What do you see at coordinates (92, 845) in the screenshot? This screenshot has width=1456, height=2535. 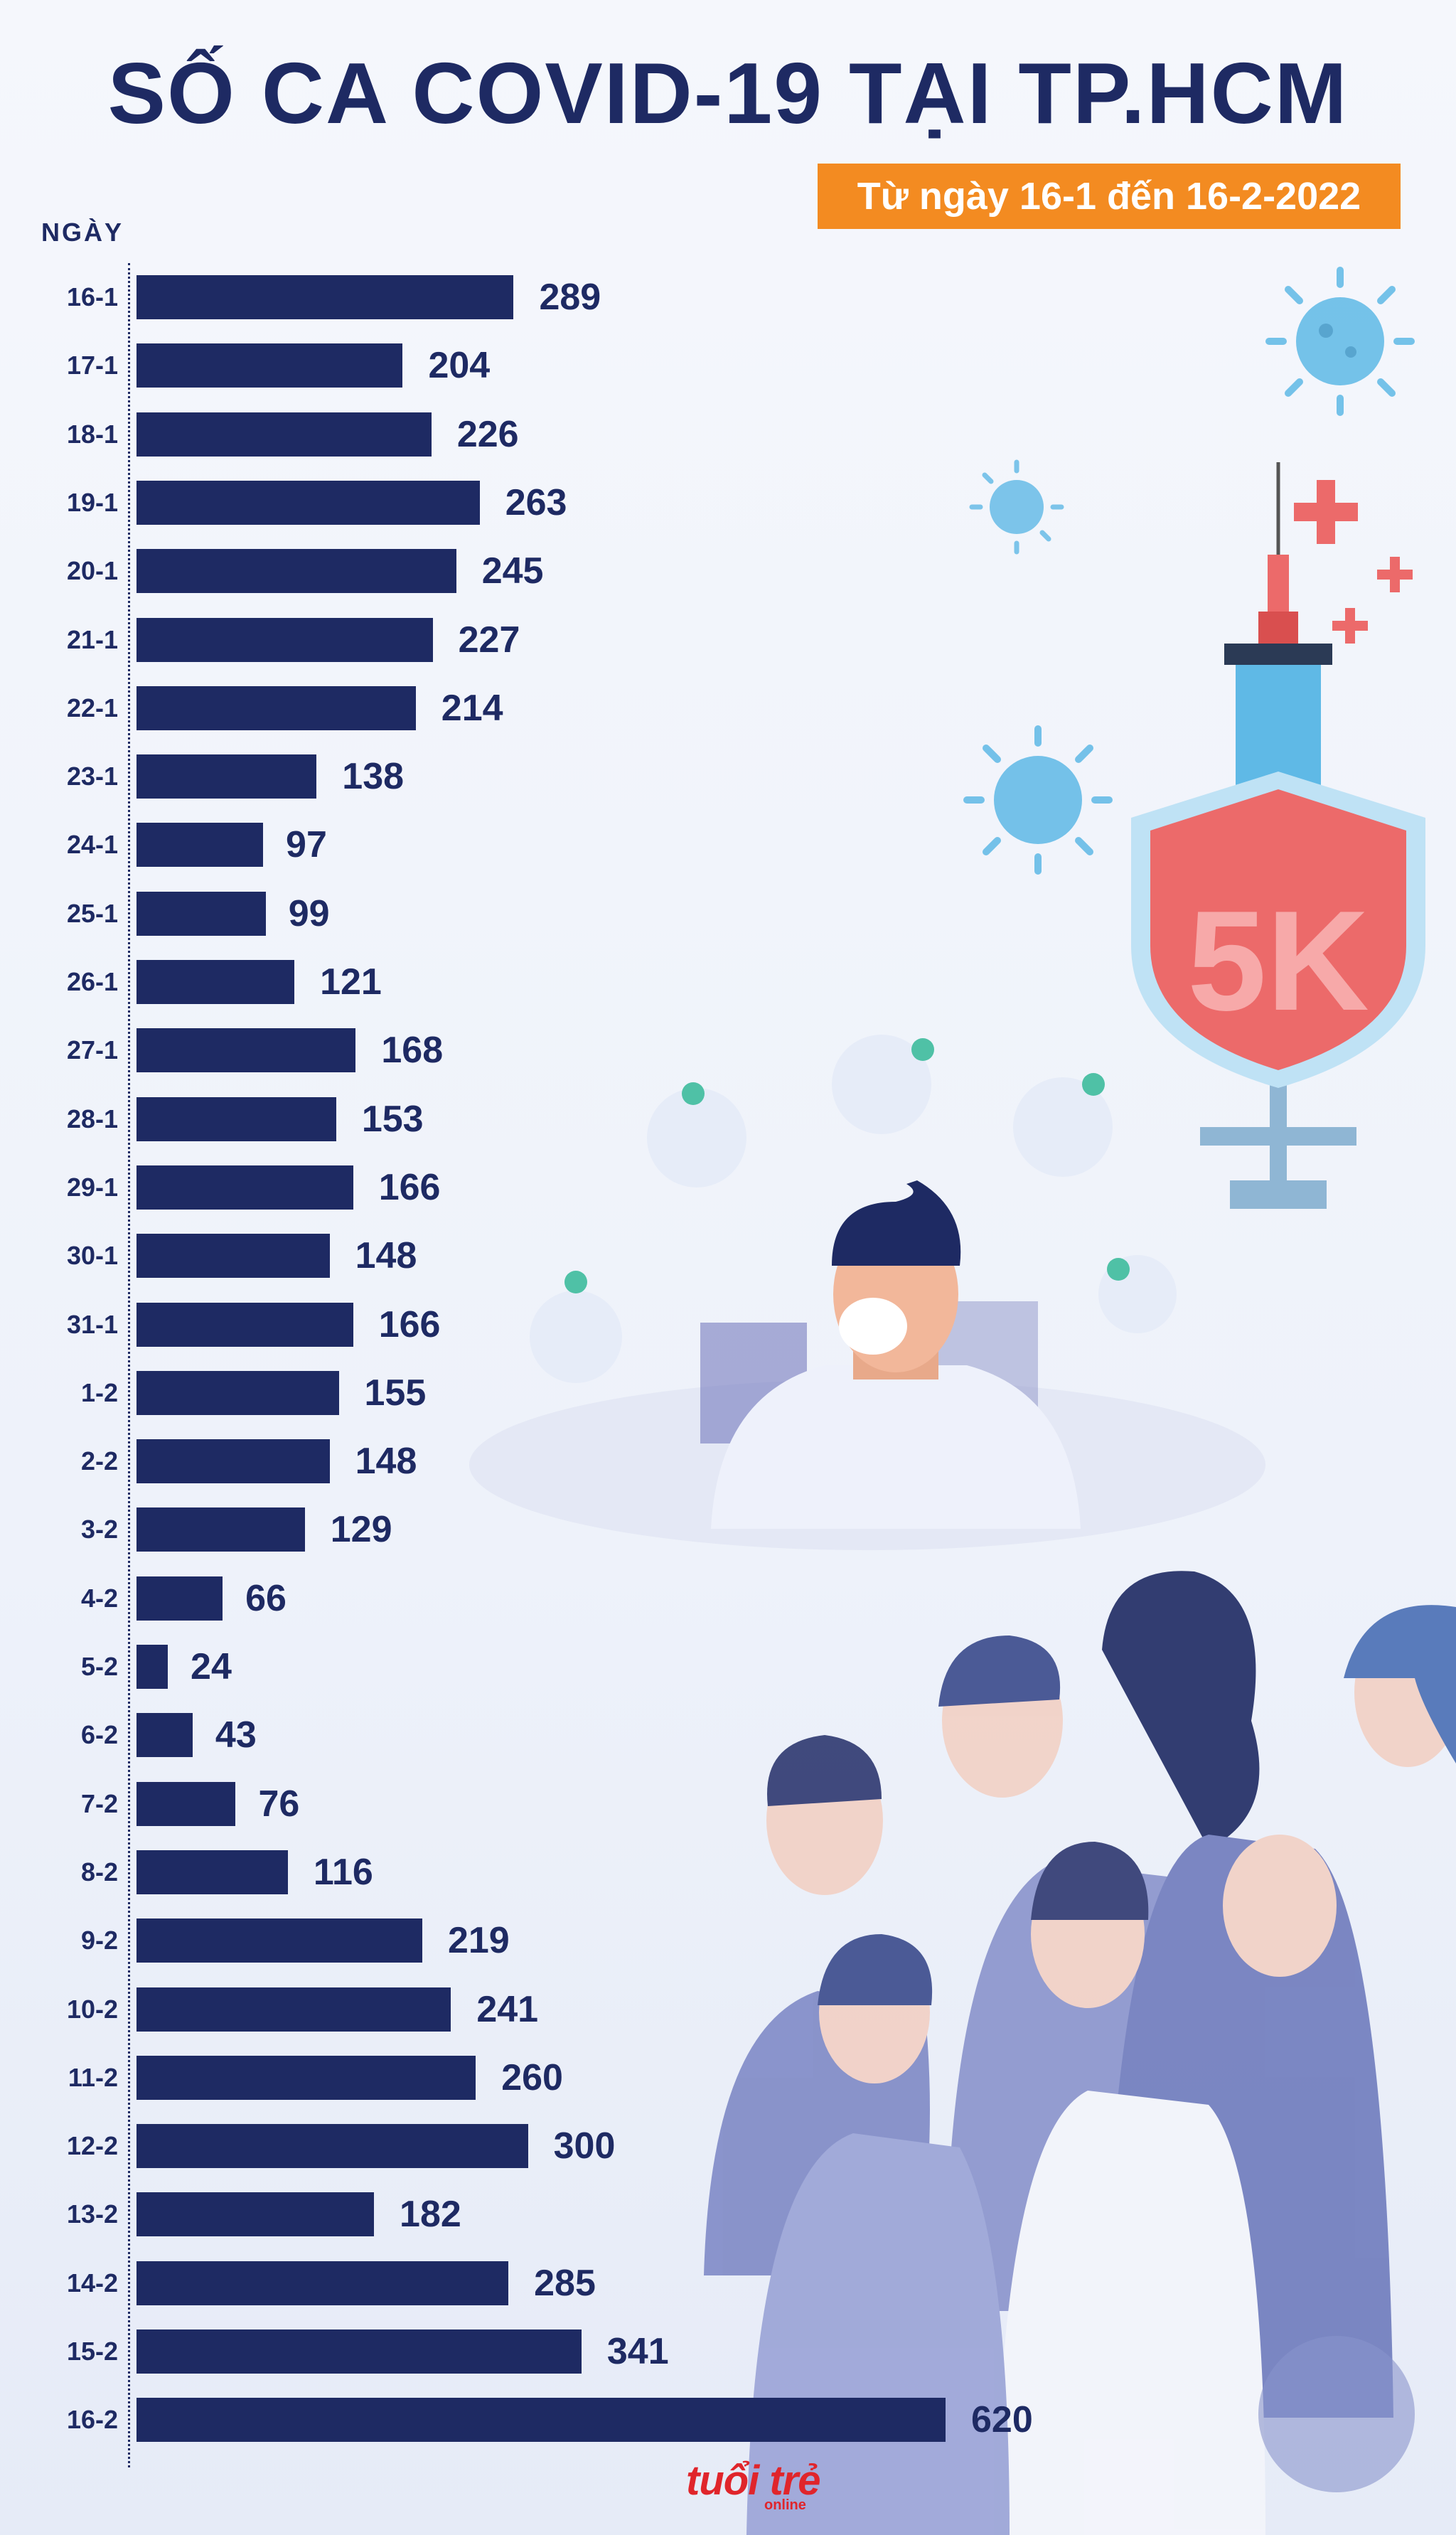 I see `category-label: 24-1` at bounding box center [92, 845].